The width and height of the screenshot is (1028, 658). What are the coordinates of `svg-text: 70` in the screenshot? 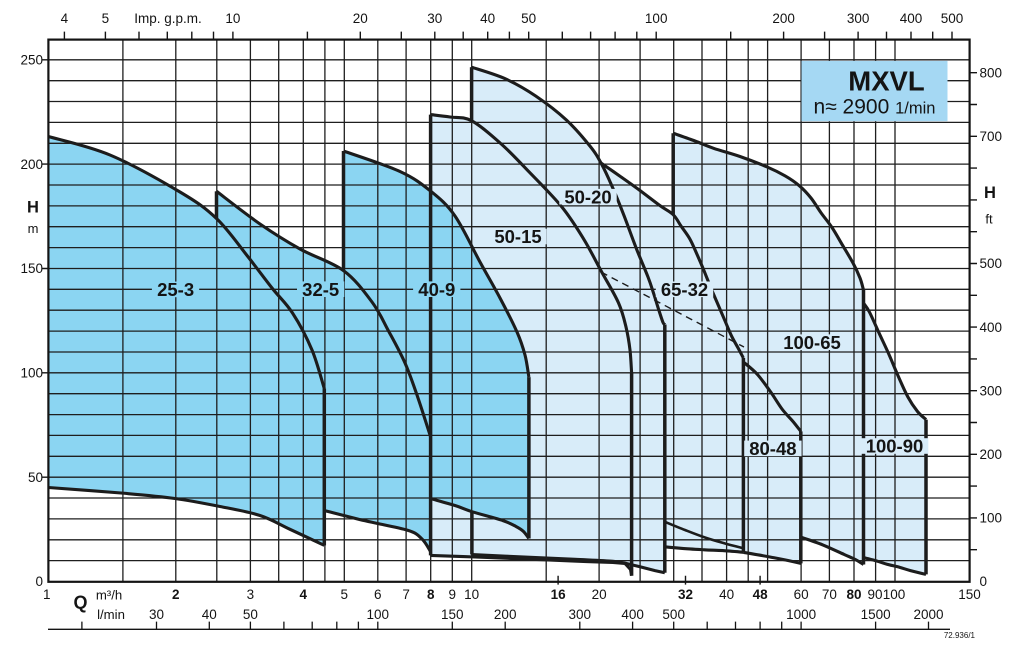 It's located at (829, 594).